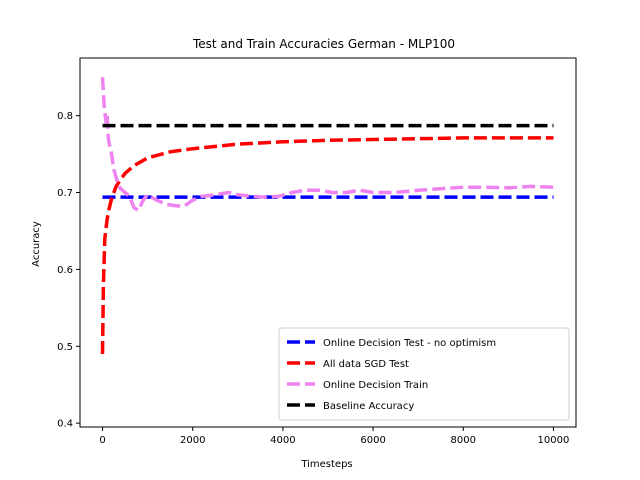  Describe the element at coordinates (334, 436) in the screenshot. I see `x-axis: 0 2000 4000 6000 8000 10000` at that location.